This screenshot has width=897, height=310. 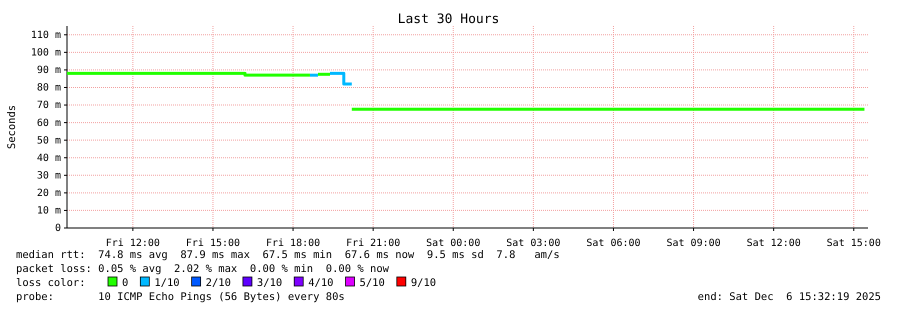 I want to click on y-tick-label: 60 m, so click(x=48, y=123).